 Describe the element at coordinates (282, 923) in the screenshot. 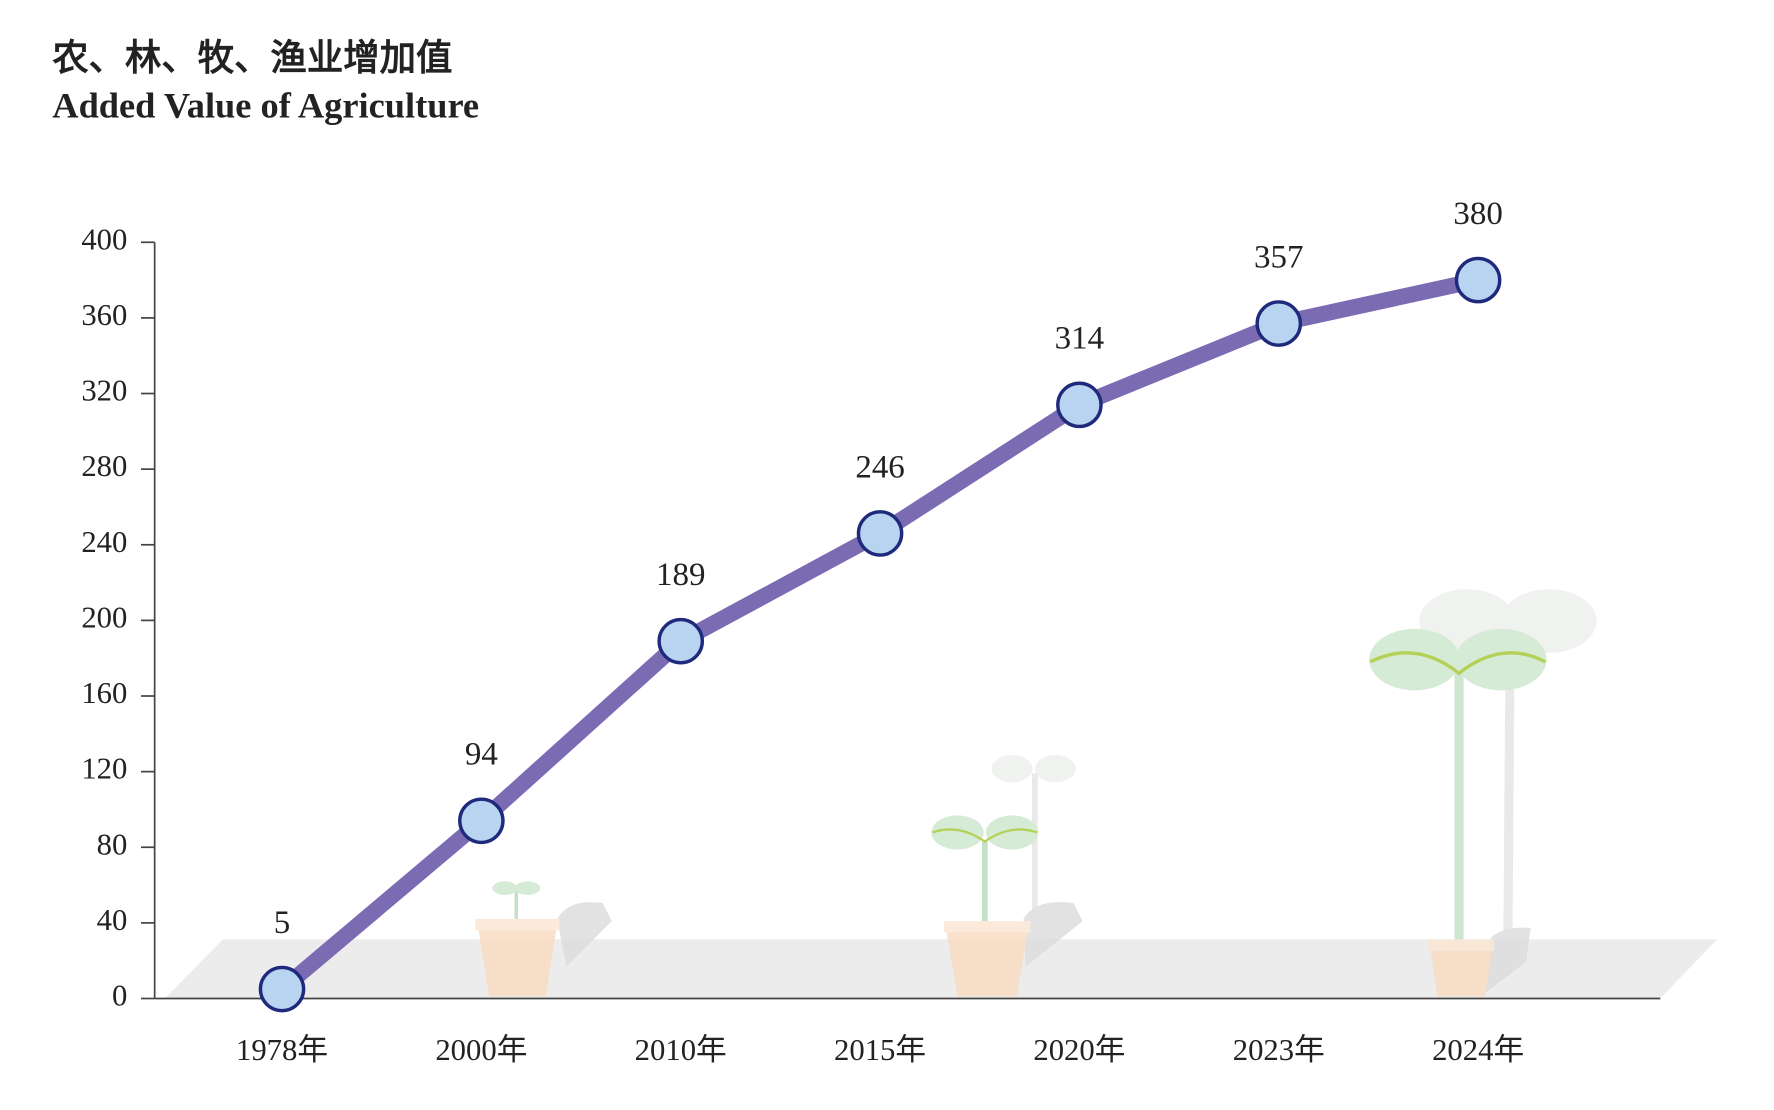

I see `value-label: 5` at that location.